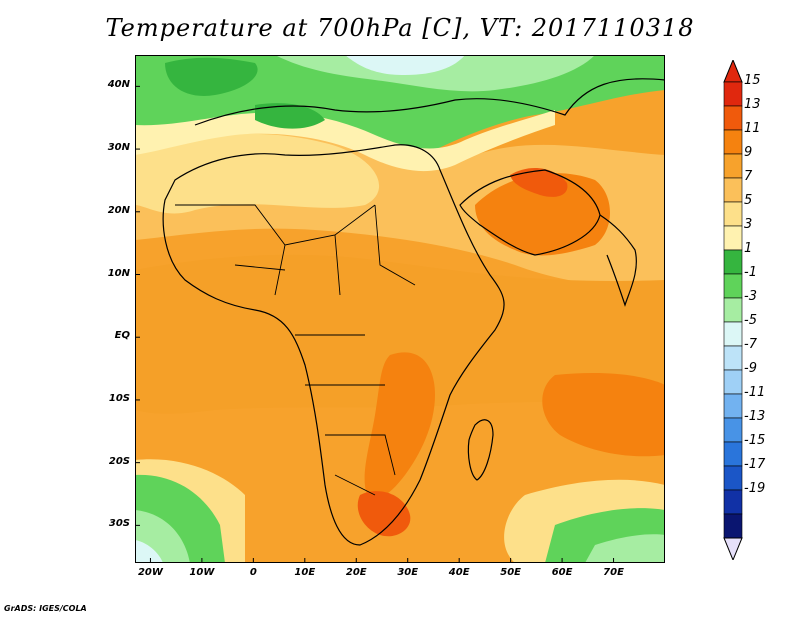  What do you see at coordinates (755, 488) in the screenshot?
I see `colorbar-label: -19` at bounding box center [755, 488].